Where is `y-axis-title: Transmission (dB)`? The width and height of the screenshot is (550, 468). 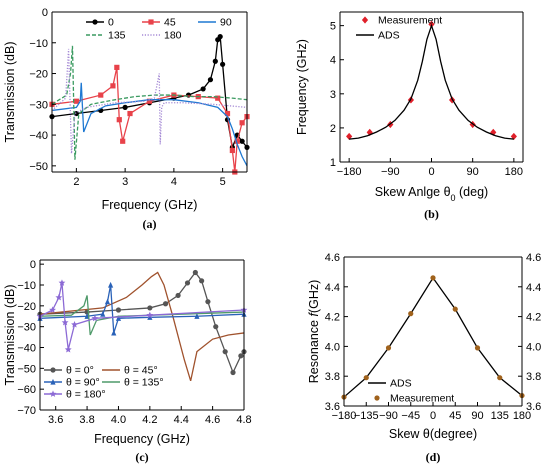 y-axis-title: Transmission (dB) is located at coordinates (10, 92).